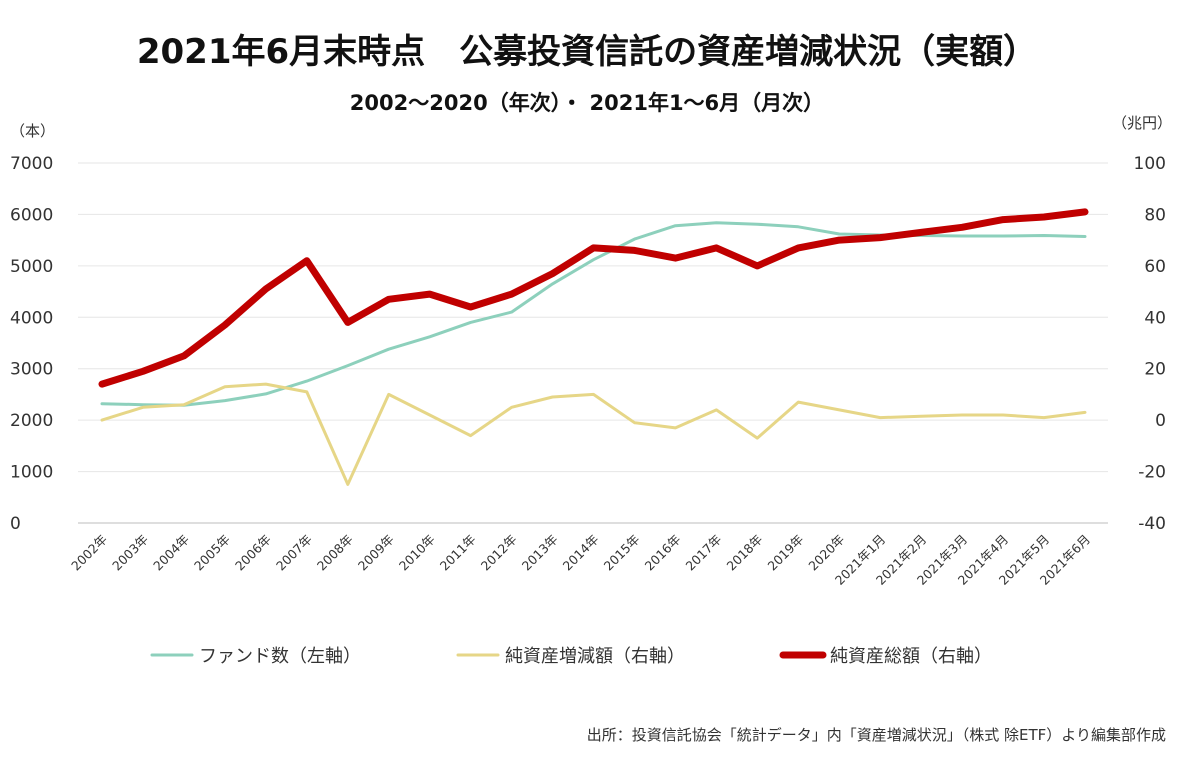  What do you see at coordinates (31, 473) in the screenshot?
I see `left-tick-label: 1000` at bounding box center [31, 473].